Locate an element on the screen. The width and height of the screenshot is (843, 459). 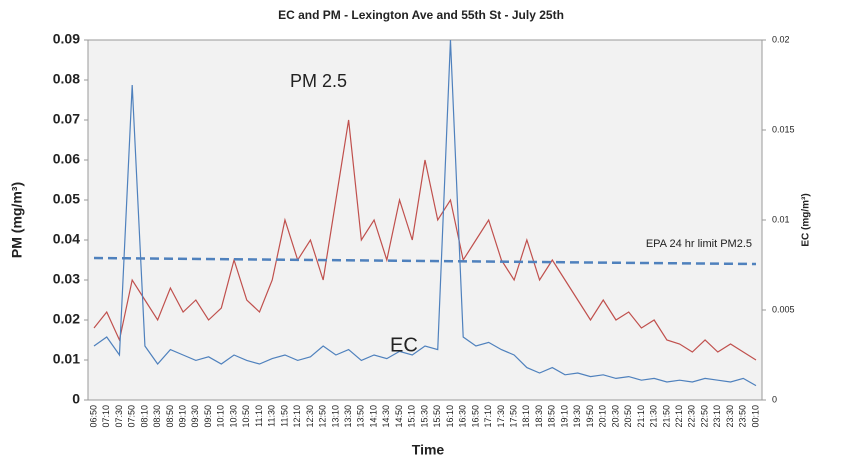
x-tick-label: 10:30 is located at coordinates (233, 416).